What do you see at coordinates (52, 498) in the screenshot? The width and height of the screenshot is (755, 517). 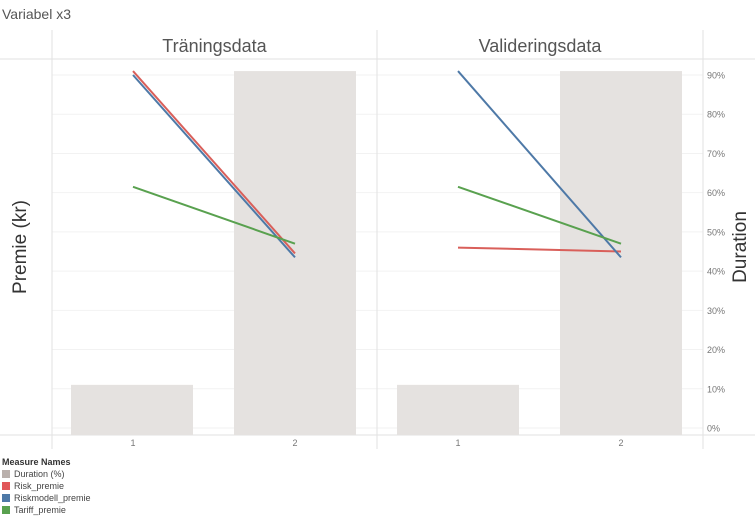 I see `legend-label: Riskmodell_premie` at bounding box center [52, 498].